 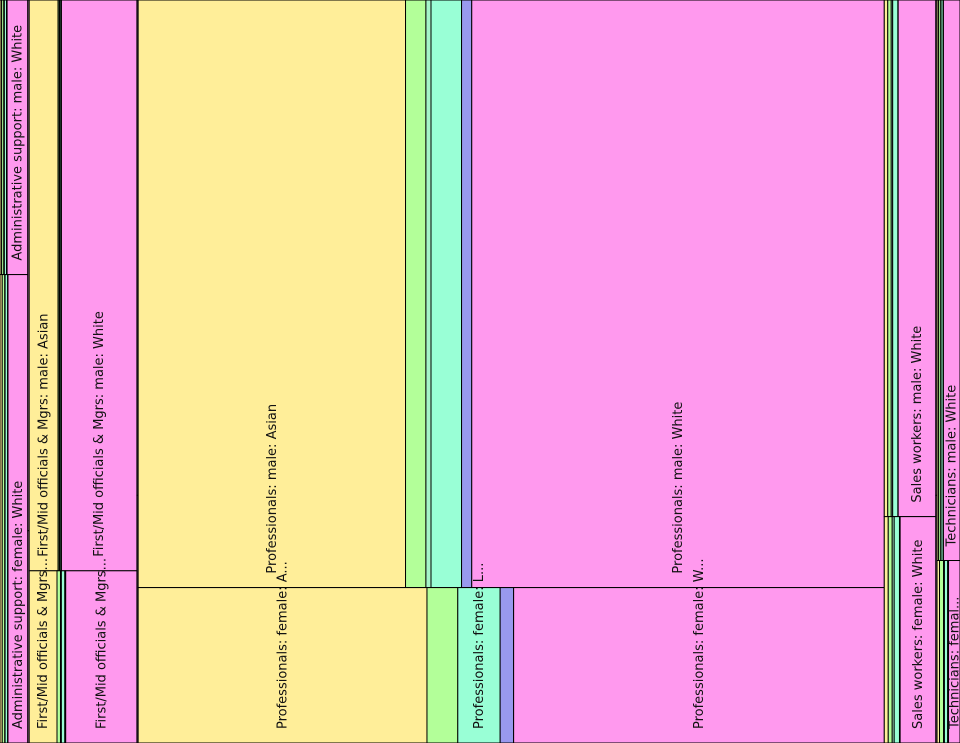 What do you see at coordinates (886, 259) in the screenshot?
I see `treemap-cell-sales-workers-male-asian` at bounding box center [886, 259].